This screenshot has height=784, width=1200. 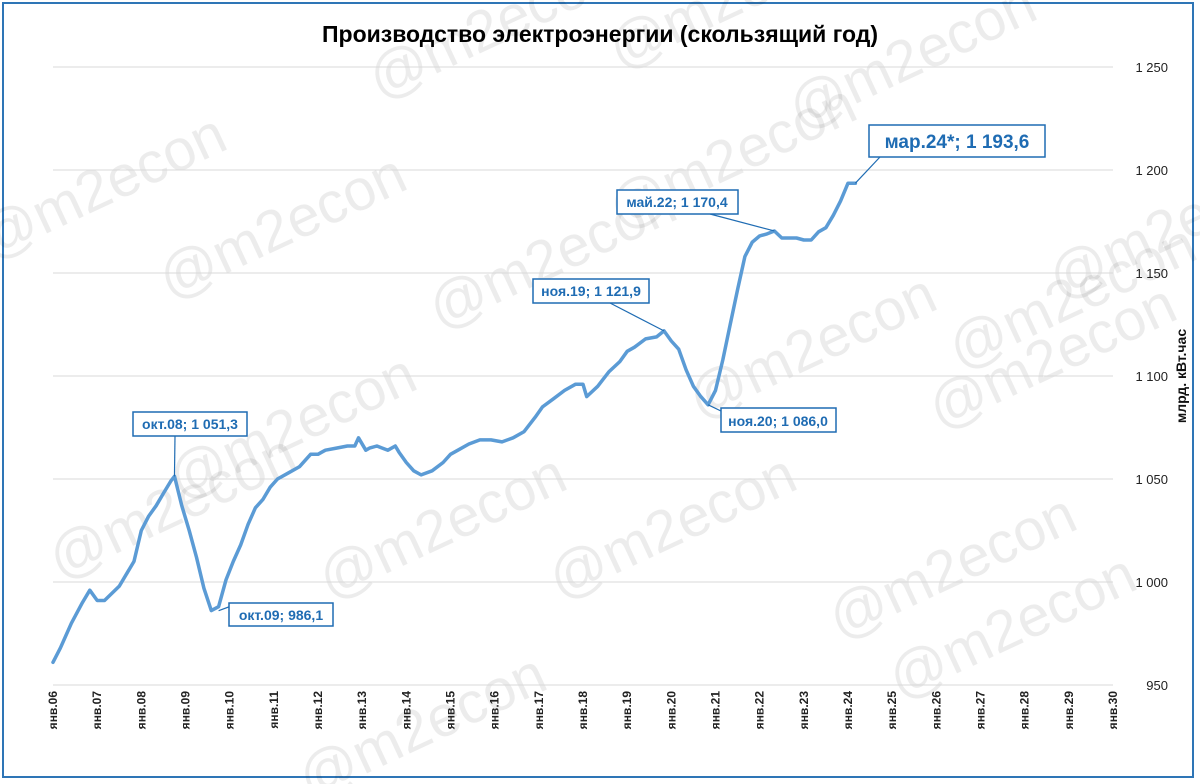 What do you see at coordinates (848, 710) in the screenshot?
I see `x-tick-label: янв.24` at bounding box center [848, 710].